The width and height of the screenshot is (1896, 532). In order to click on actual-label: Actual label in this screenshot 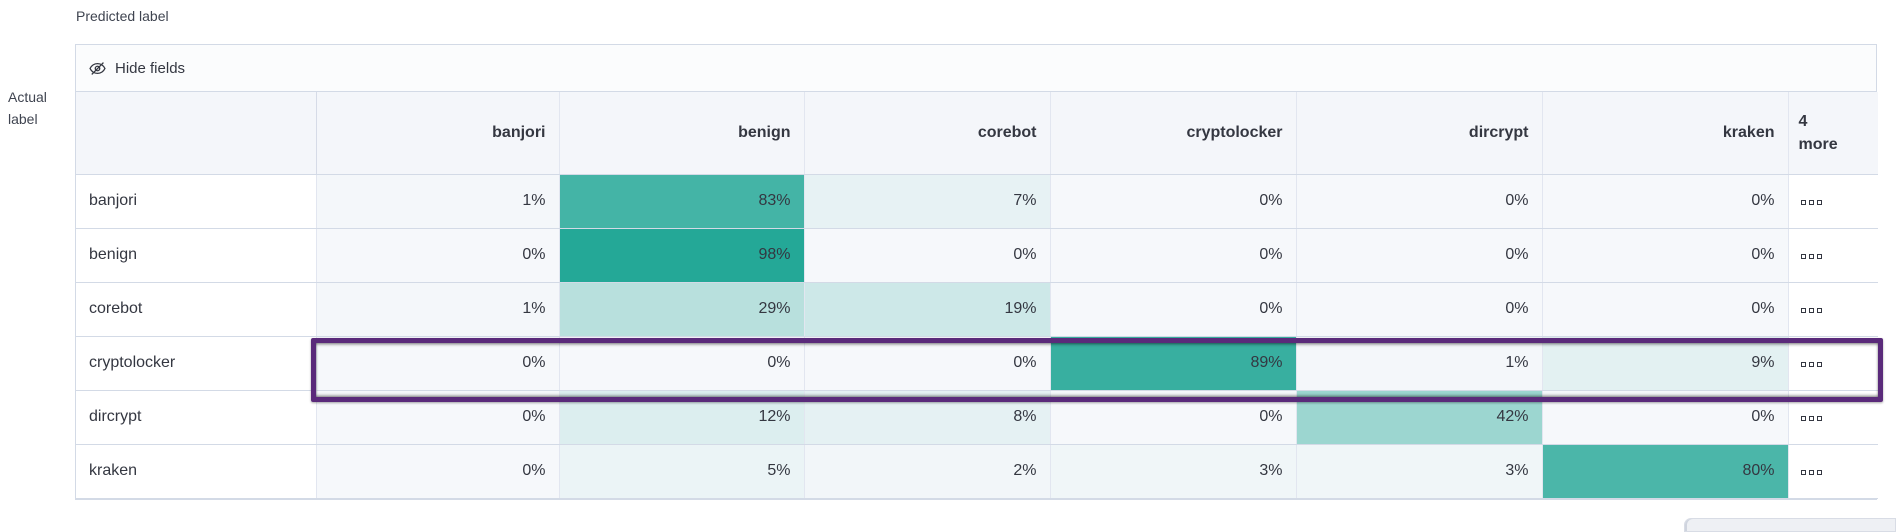, I will do `click(27, 108)`.